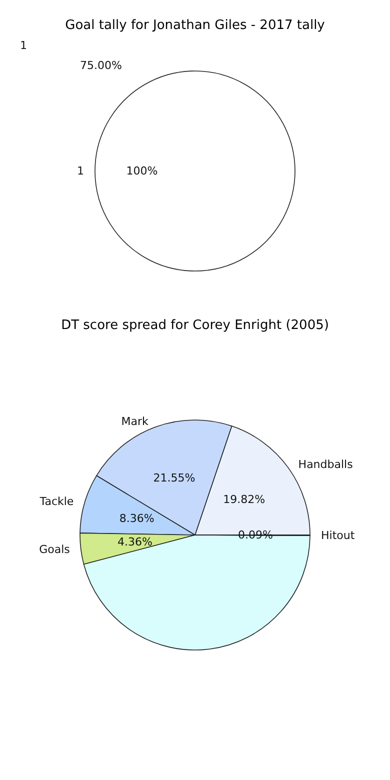  Describe the element at coordinates (195, 325) in the screenshot. I see `chart-title: DT score spread for Corey Enright (2005)` at that location.